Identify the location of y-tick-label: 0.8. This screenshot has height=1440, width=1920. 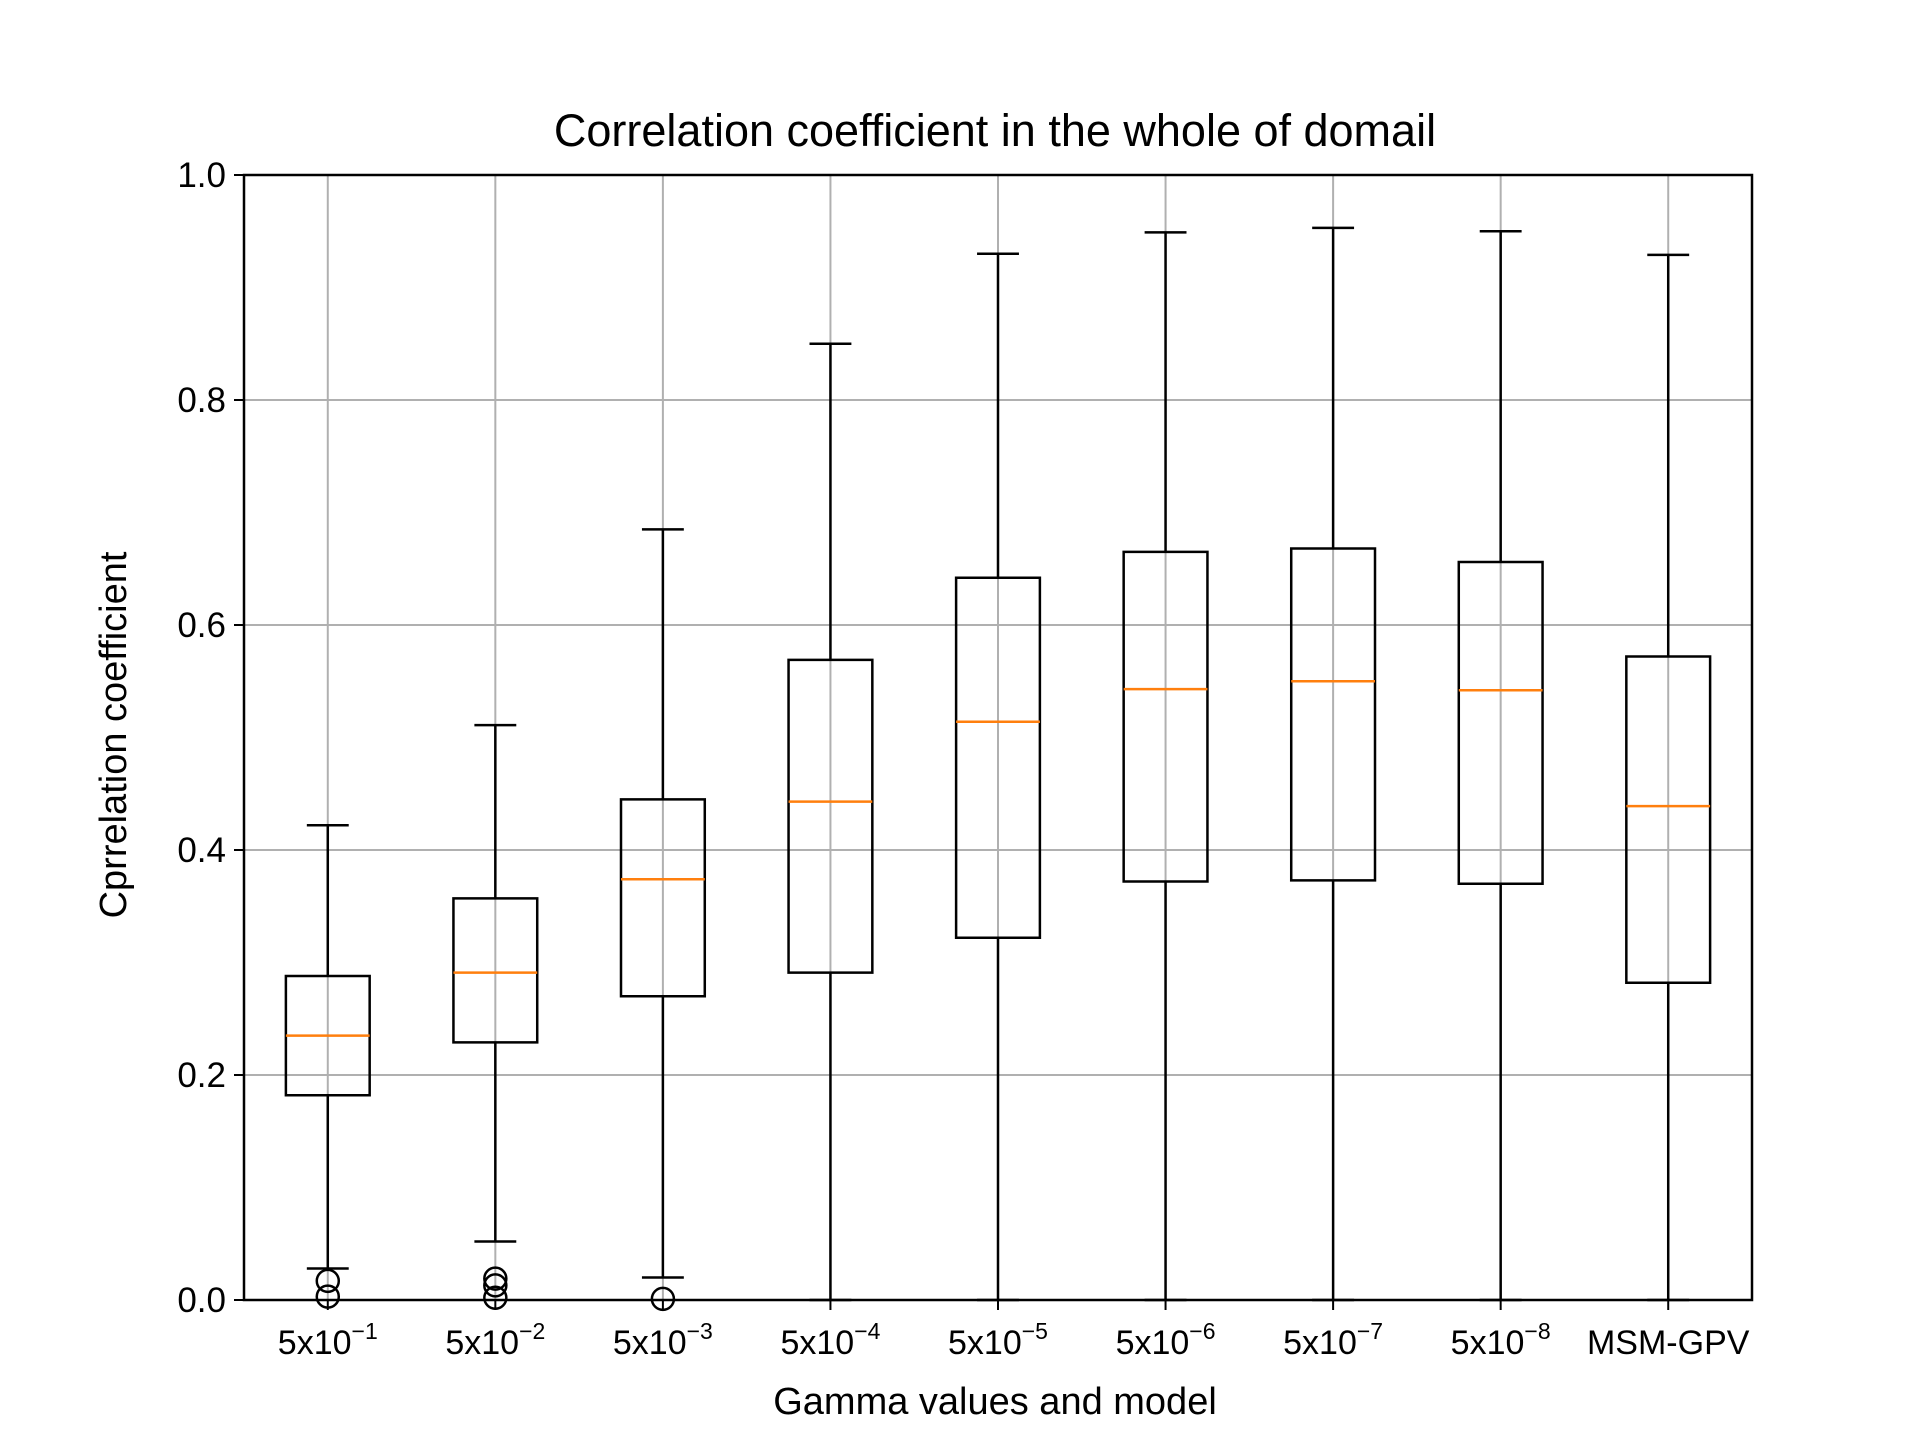
(201, 400).